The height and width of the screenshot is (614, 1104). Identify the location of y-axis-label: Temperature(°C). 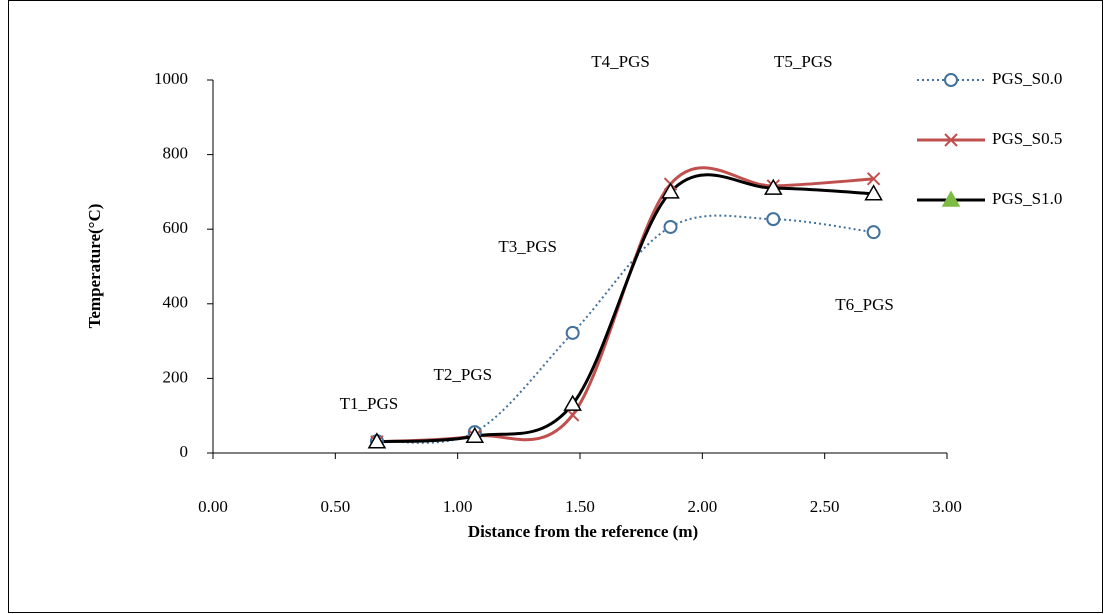
(94, 266).